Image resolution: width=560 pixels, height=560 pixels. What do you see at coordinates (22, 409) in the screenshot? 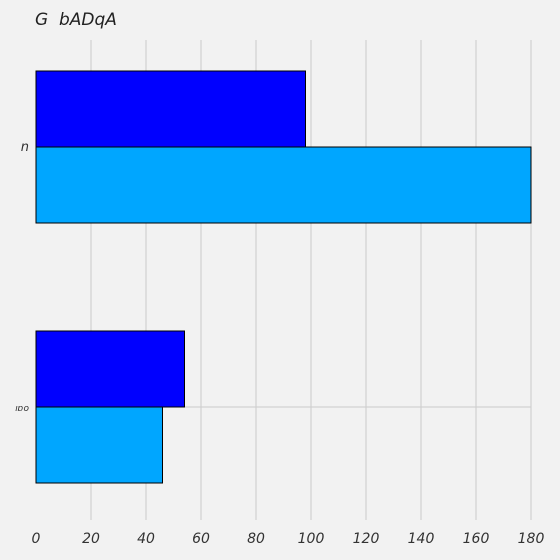
I see `y-tick-label: ıɒo` at bounding box center [22, 409].